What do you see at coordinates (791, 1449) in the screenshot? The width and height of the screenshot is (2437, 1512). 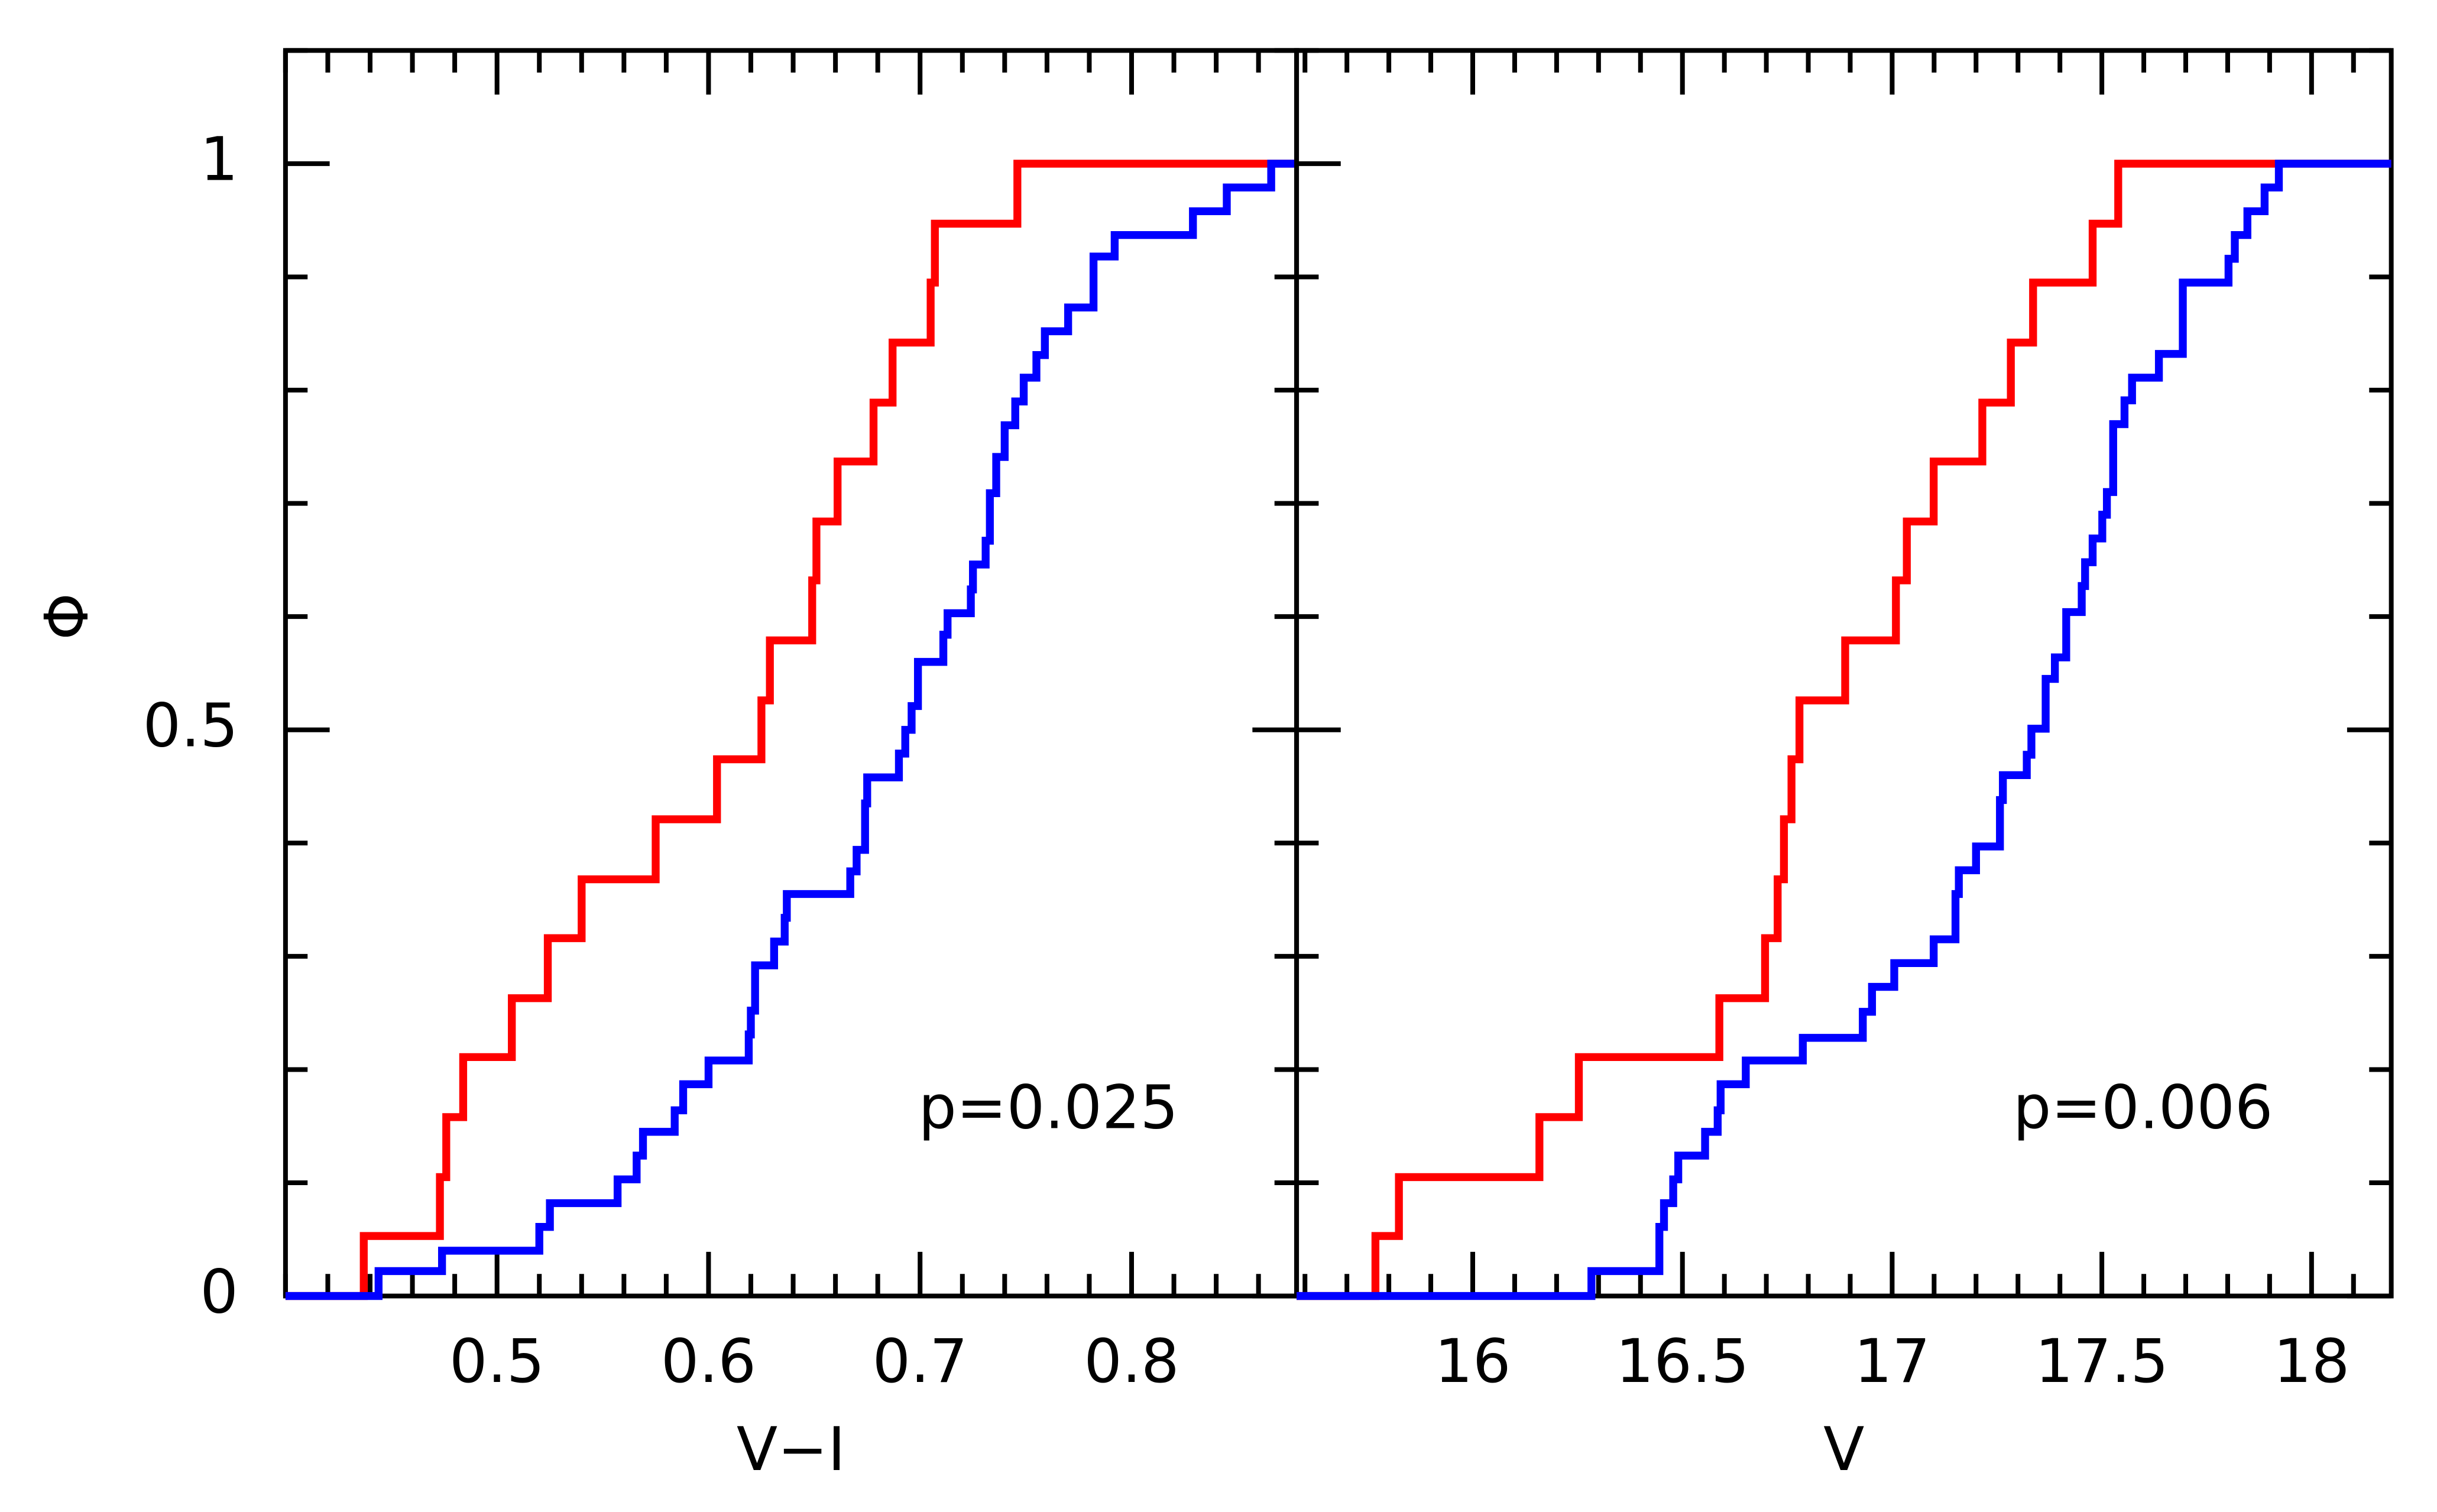 I see `x-axis-label: V−I` at bounding box center [791, 1449].